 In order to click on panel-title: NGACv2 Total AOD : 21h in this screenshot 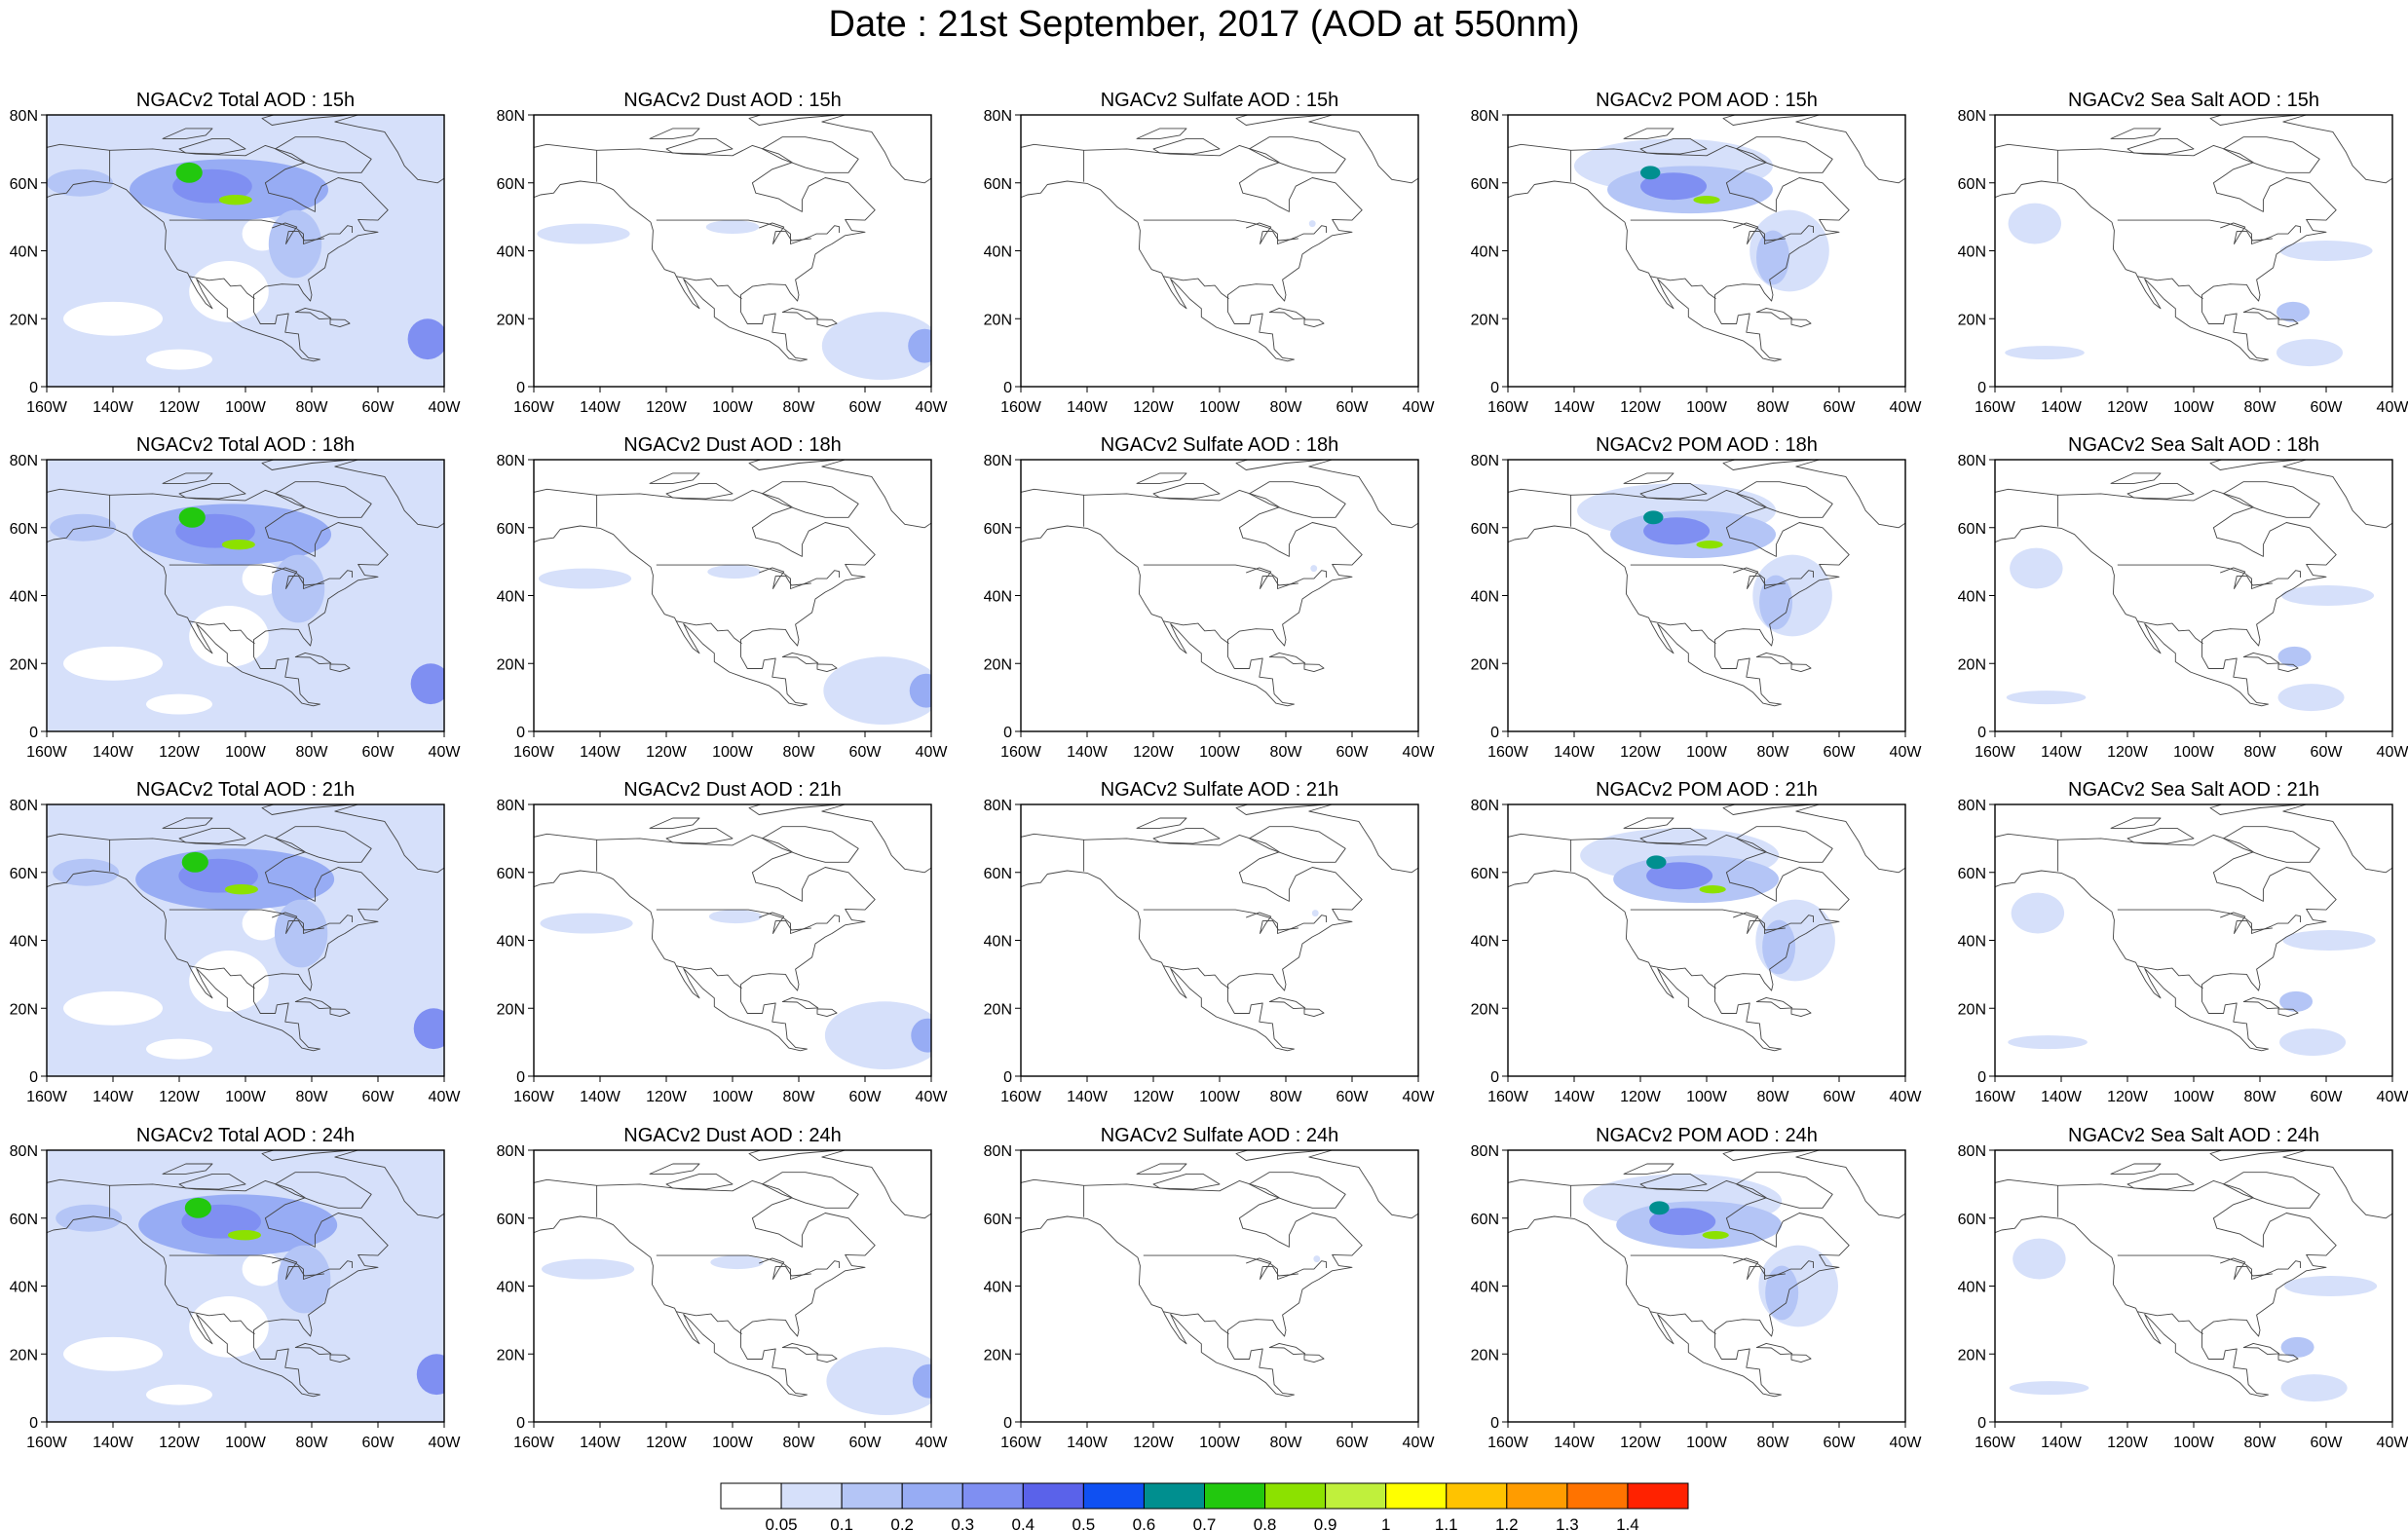, I will do `click(245, 790)`.